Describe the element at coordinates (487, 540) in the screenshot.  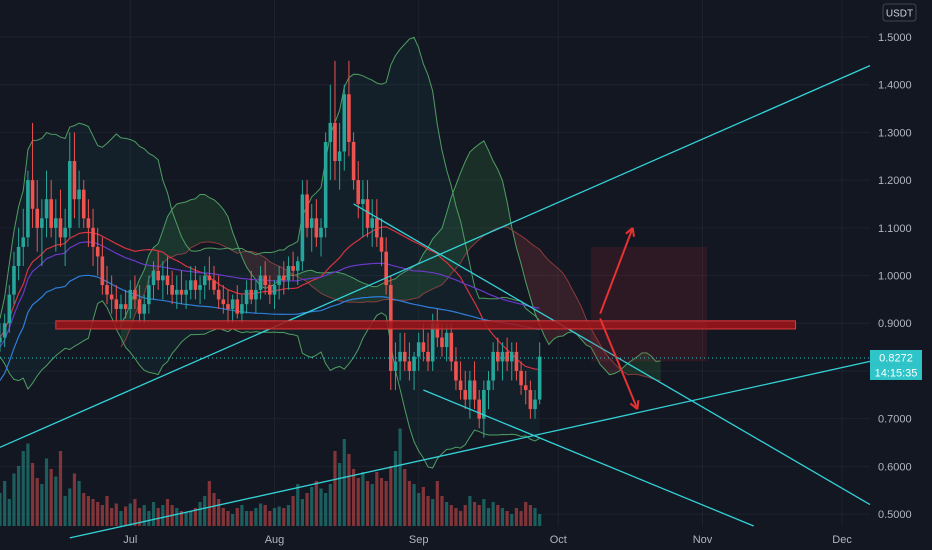
I see `time-axis: Jul Aug Sep Oct Nov Dec` at that location.